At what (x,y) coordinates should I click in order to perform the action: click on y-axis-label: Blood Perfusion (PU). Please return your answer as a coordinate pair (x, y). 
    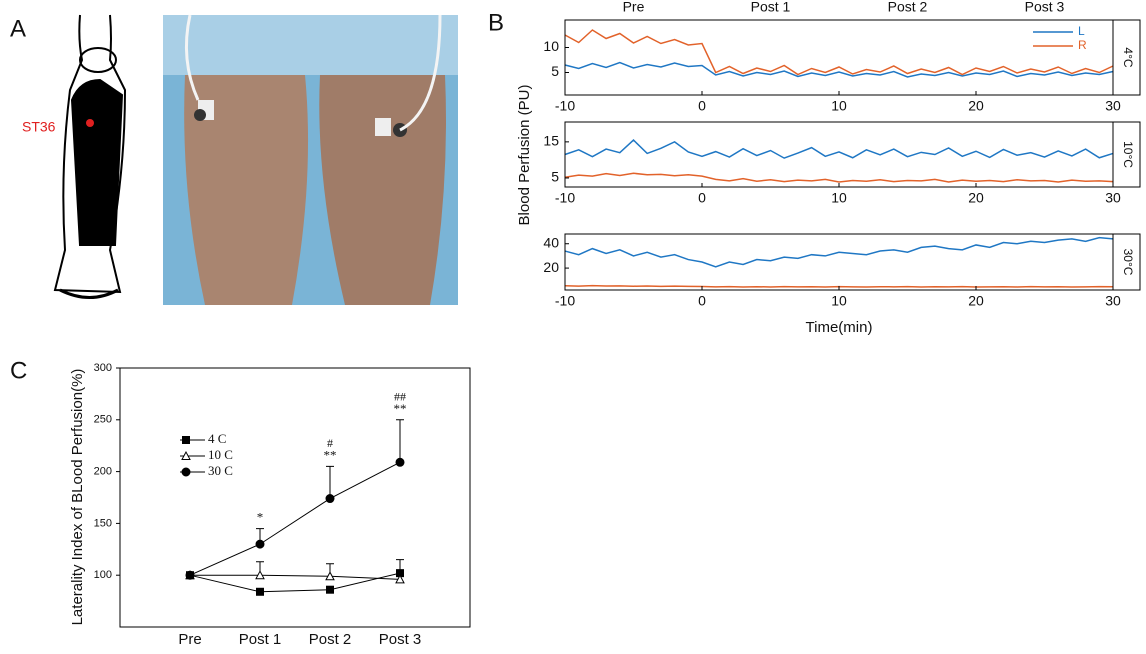
    Looking at the image, I should click on (524, 155).